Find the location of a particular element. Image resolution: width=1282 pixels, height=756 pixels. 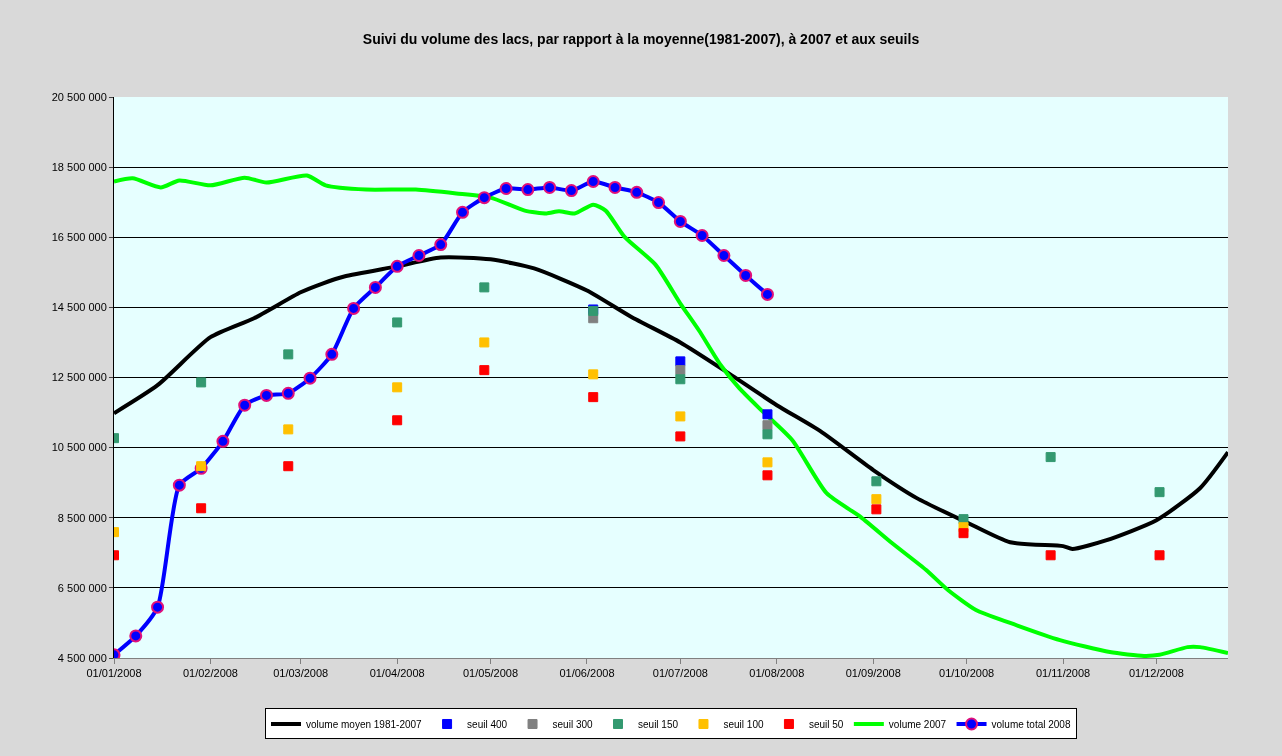

x-tick-label: 01/01/2008 is located at coordinates (114, 673).